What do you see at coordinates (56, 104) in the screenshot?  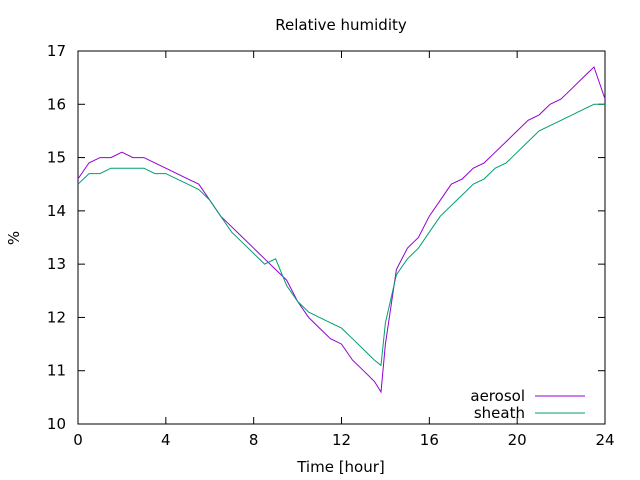 I see `y-tick-label: 16` at bounding box center [56, 104].